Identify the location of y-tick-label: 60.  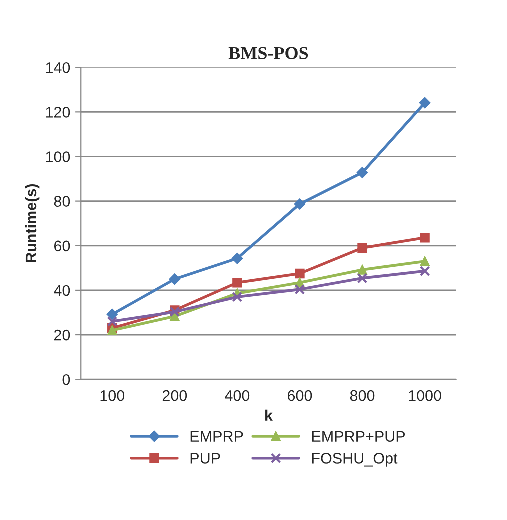
(62, 246).